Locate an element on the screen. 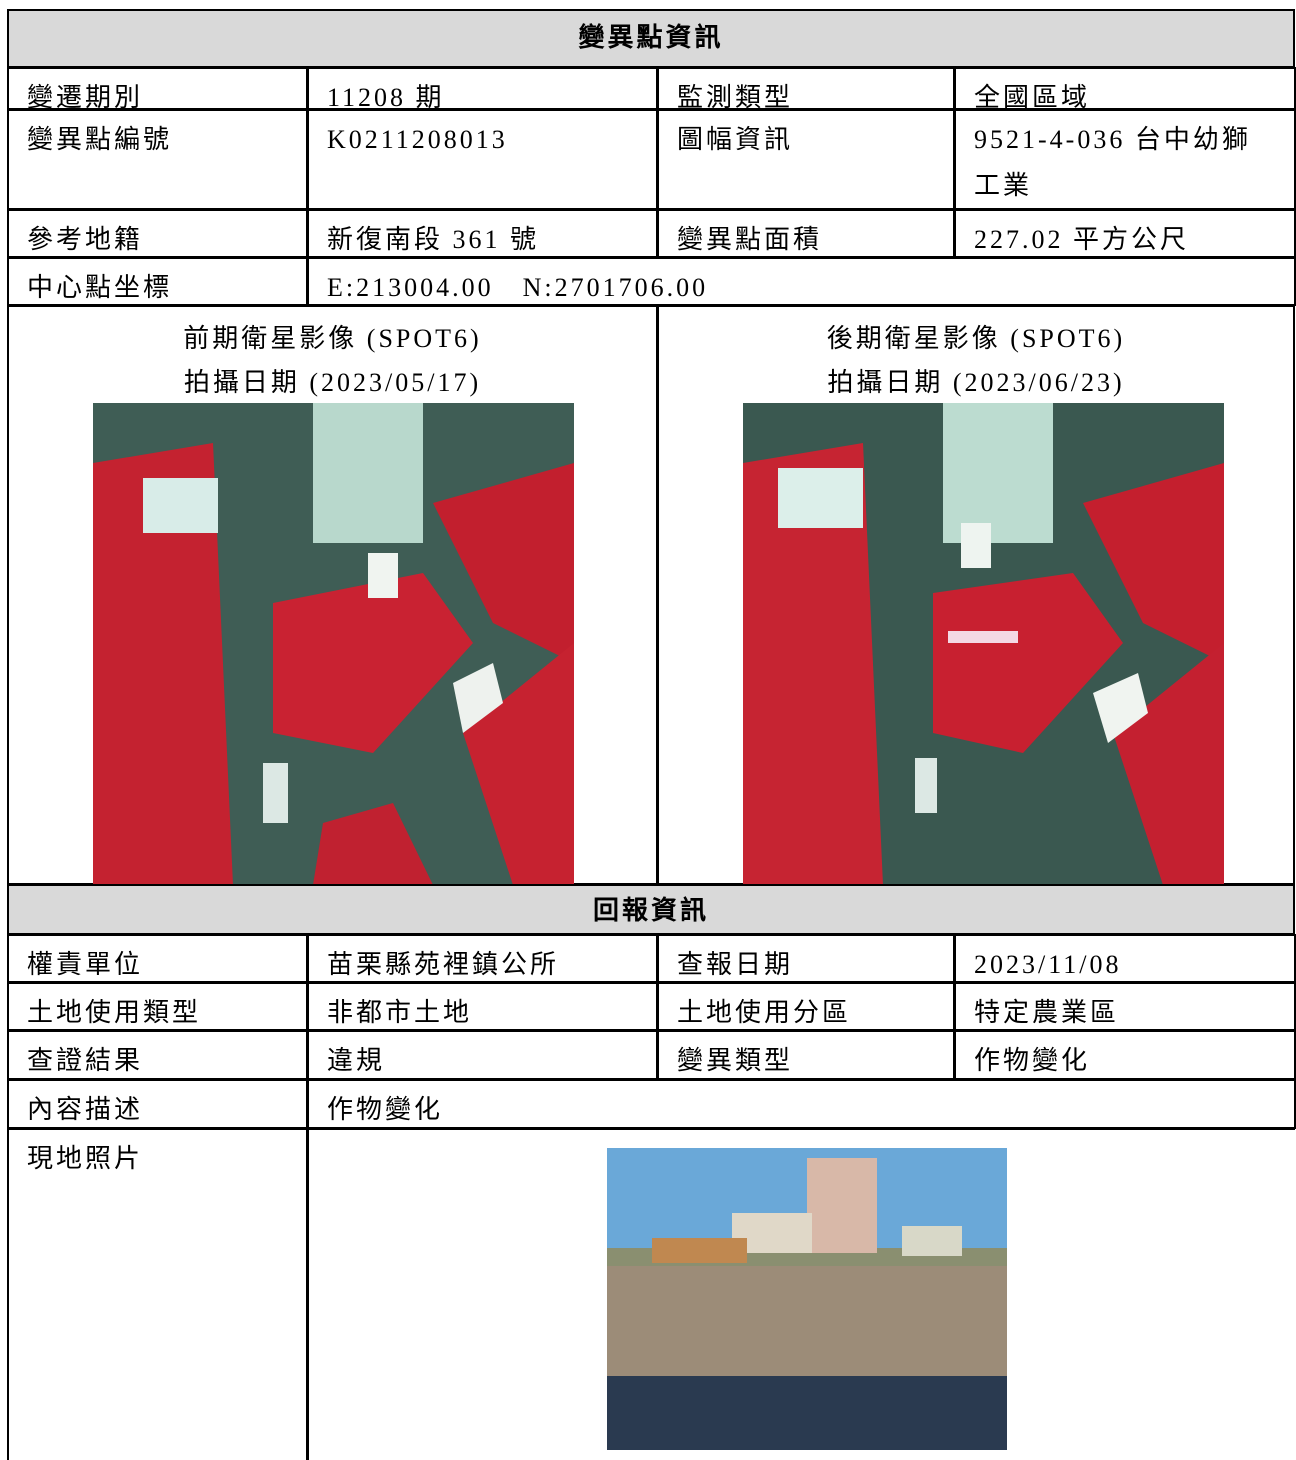 Image resolution: width=1296 pixels, height=1460 pixels. label-cell: 參考地籍 is located at coordinates (157, 233).